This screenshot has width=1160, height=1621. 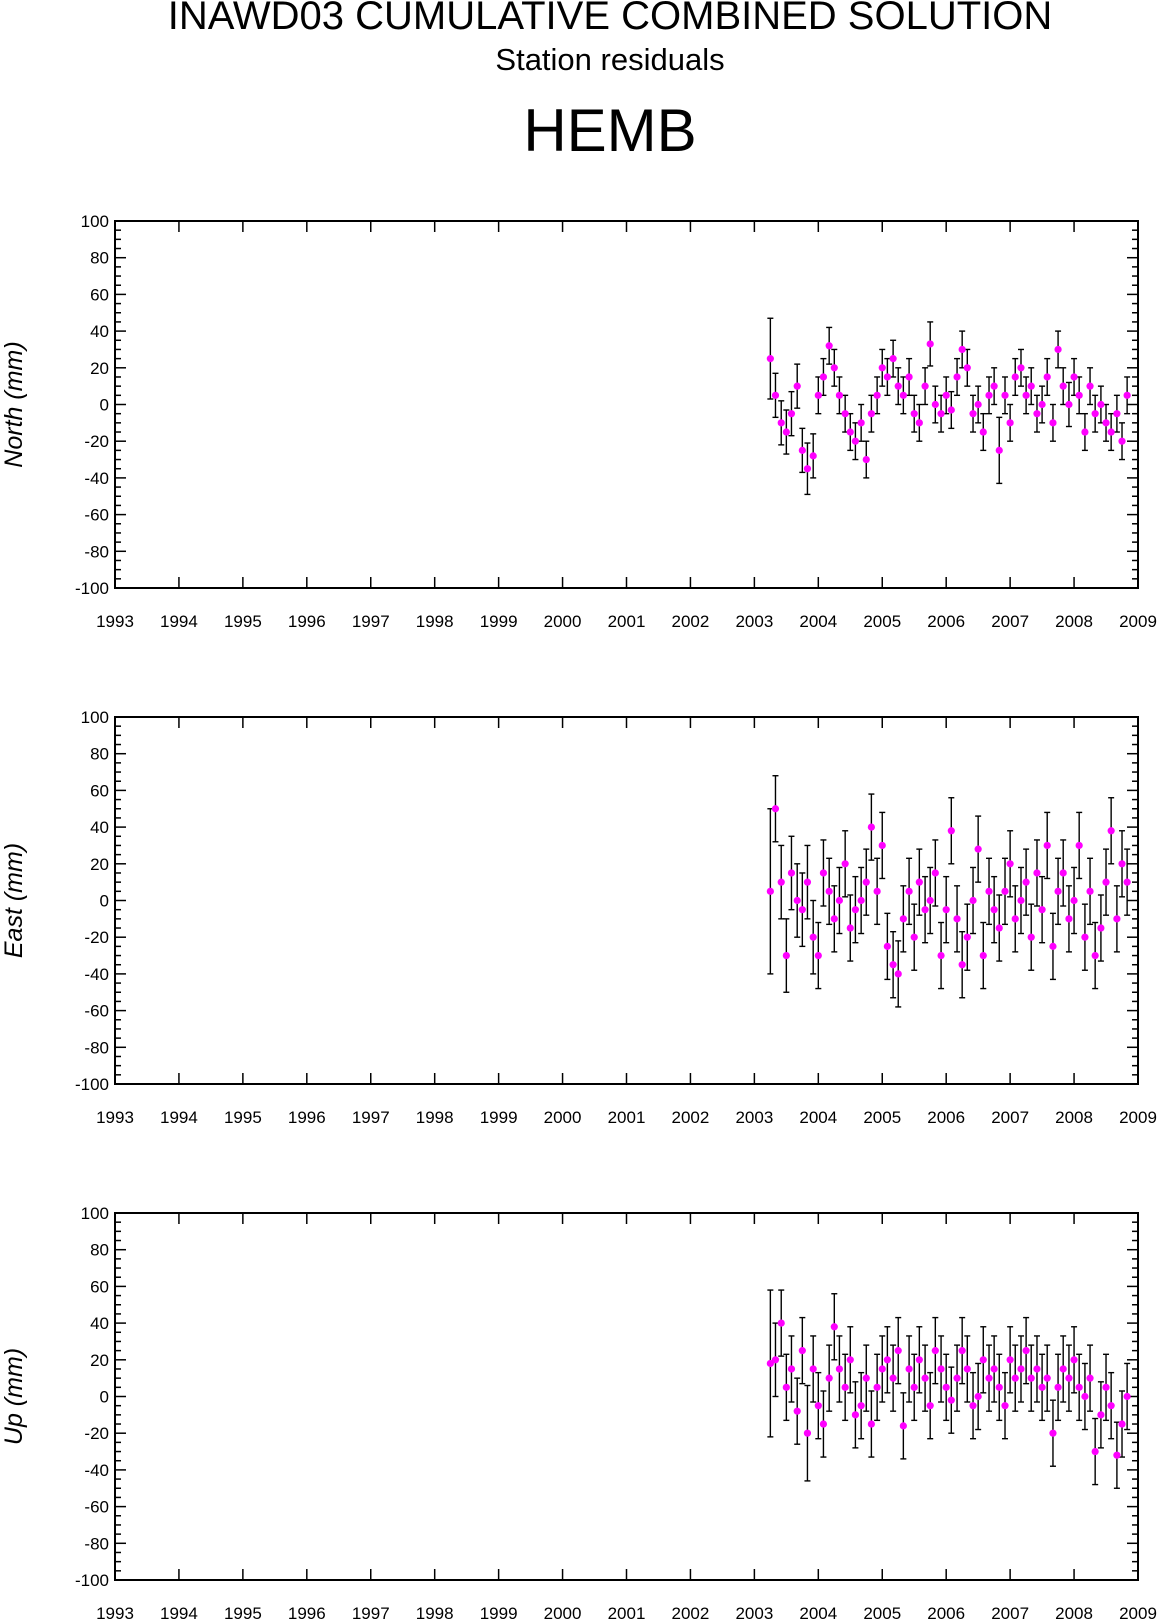 What do you see at coordinates (371, 1117) in the screenshot?
I see `x-tick-label: 1997` at bounding box center [371, 1117].